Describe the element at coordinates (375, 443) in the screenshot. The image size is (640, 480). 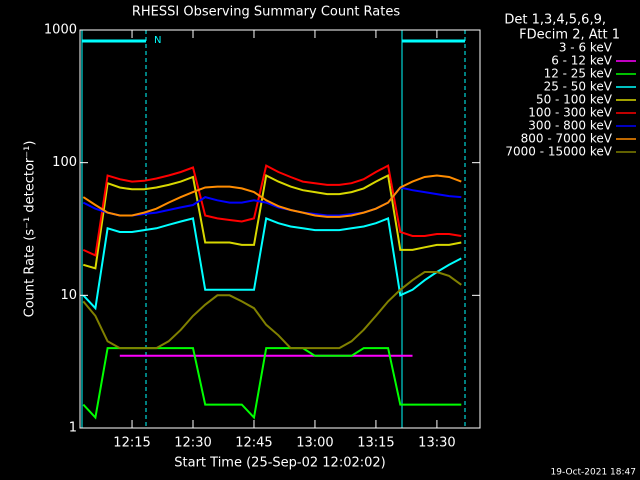
I see `x-tick-label: 13:15` at that location.